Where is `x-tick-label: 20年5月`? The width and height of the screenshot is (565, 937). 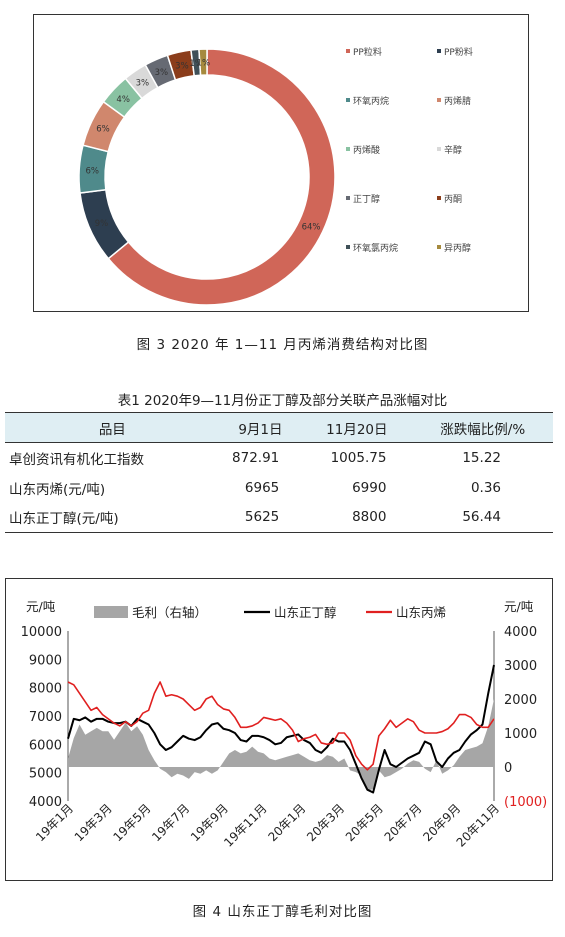 x-tick-label: 20年5月 is located at coordinates (364, 822).